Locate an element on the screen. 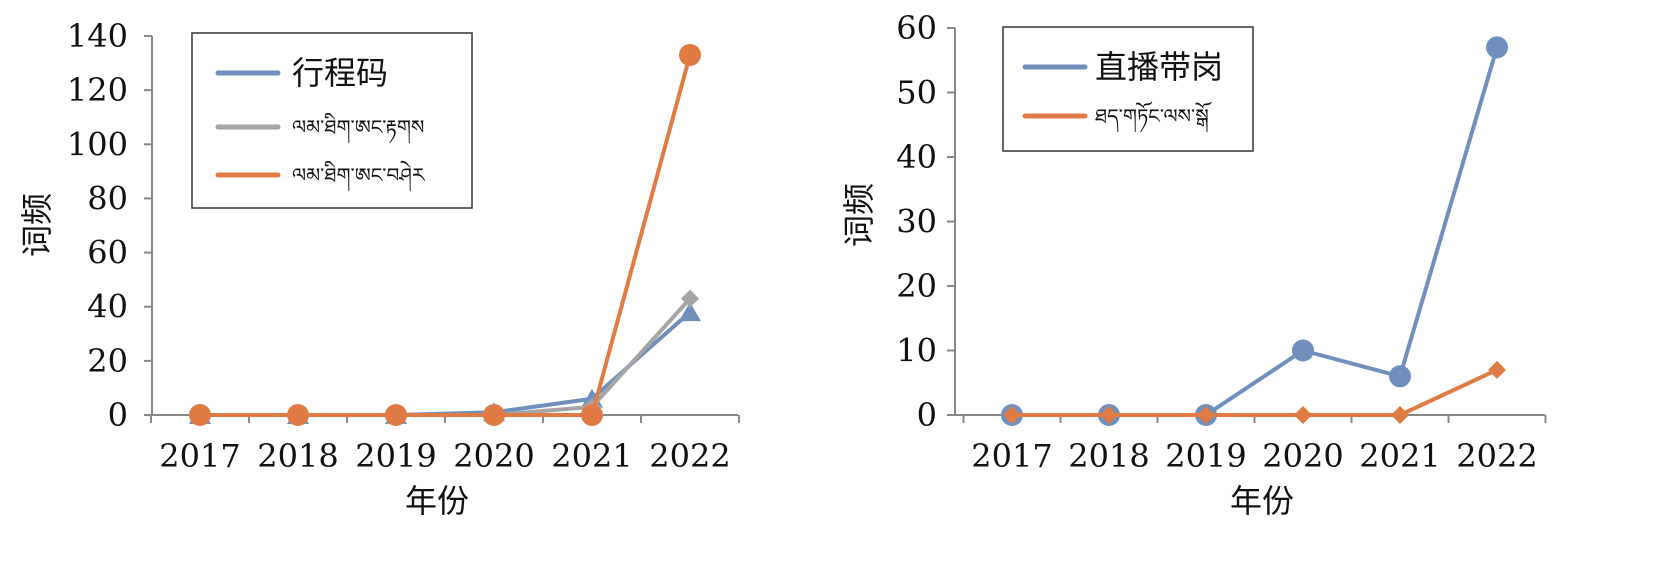 The width and height of the screenshot is (1665, 576). legend-label: 直播带岗 is located at coordinates (1159, 67).